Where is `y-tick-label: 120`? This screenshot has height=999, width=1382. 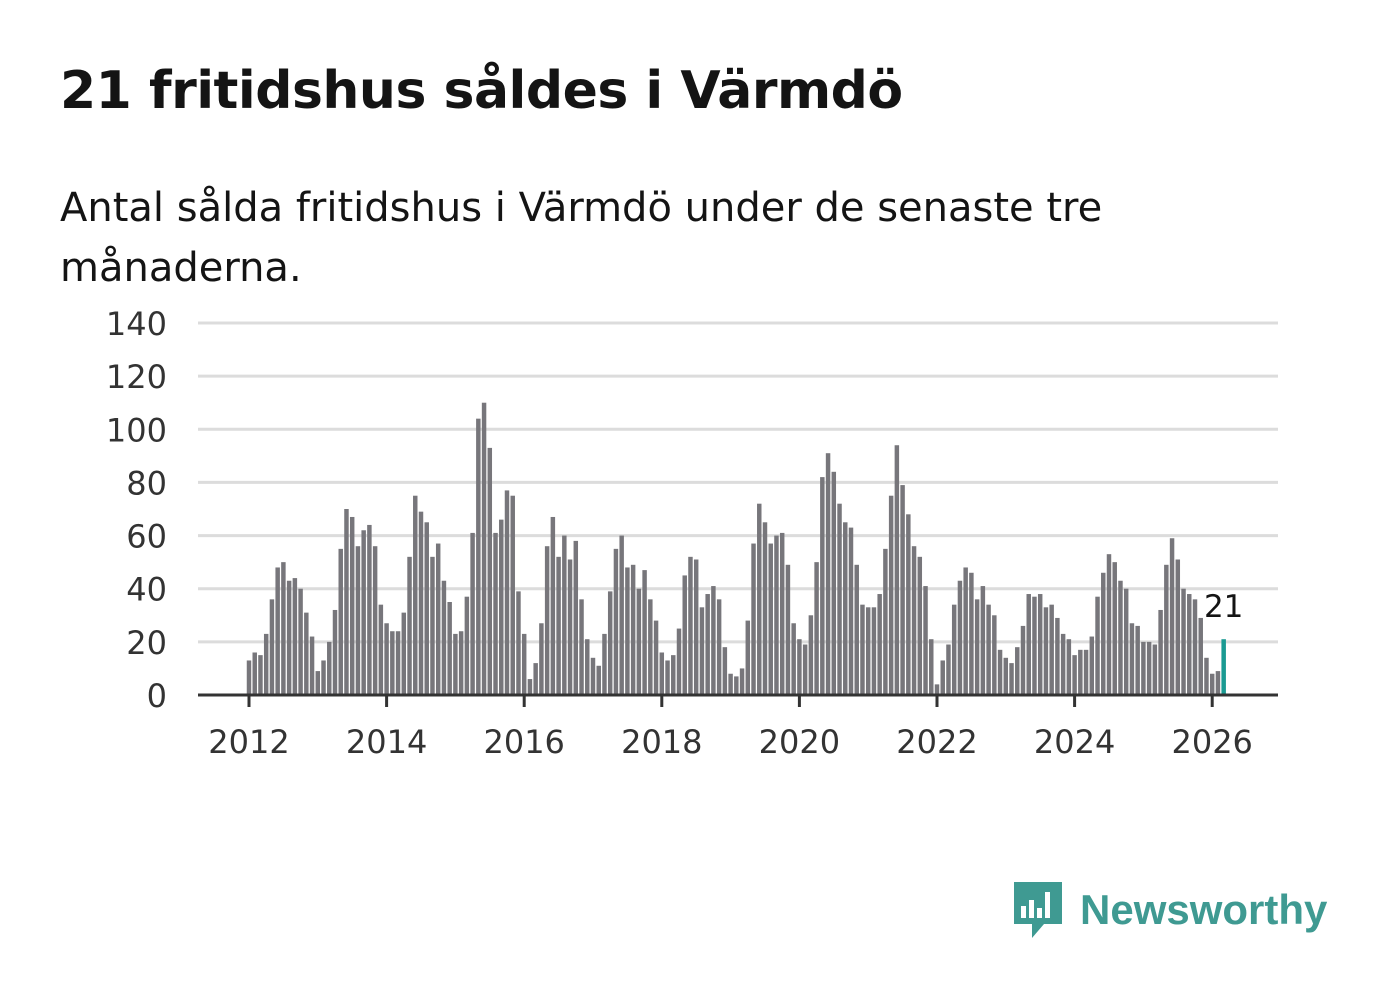 y-tick-label: 120 is located at coordinates (136, 377).